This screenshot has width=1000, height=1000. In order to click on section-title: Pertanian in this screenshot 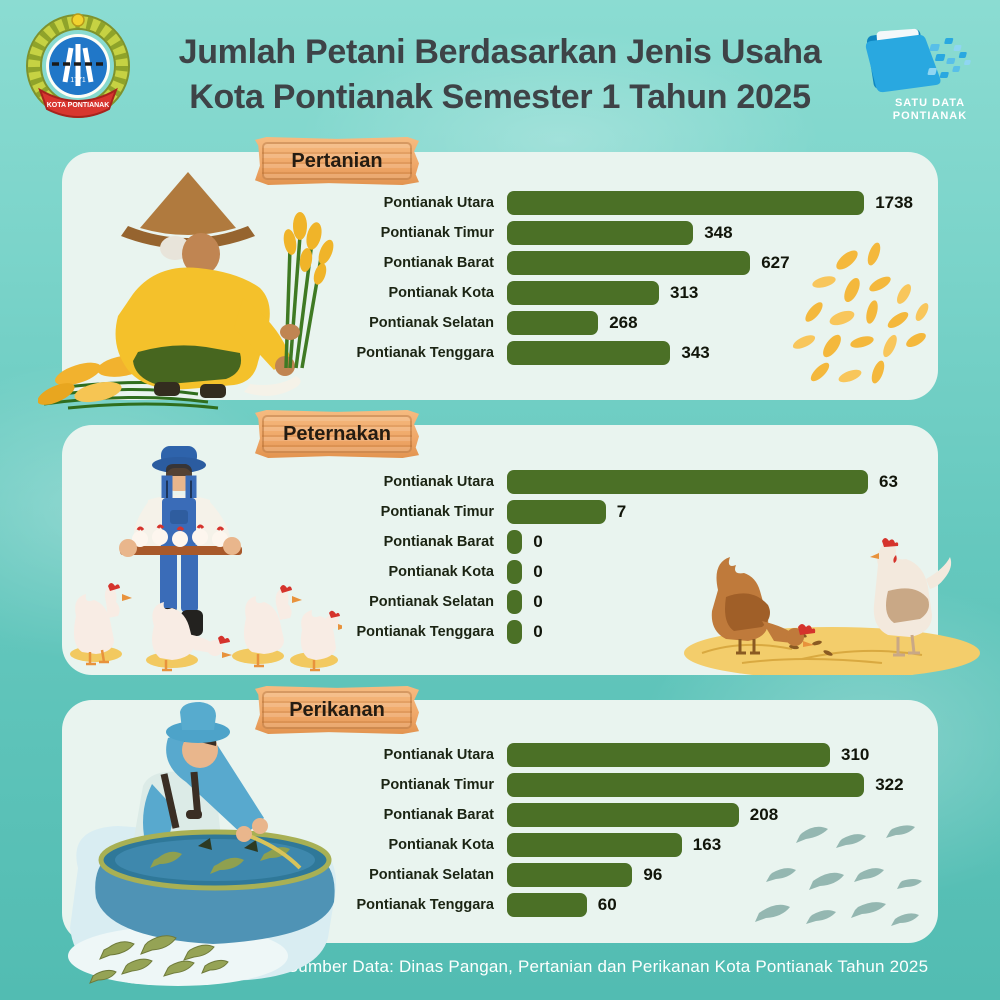, I will do `click(337, 160)`.